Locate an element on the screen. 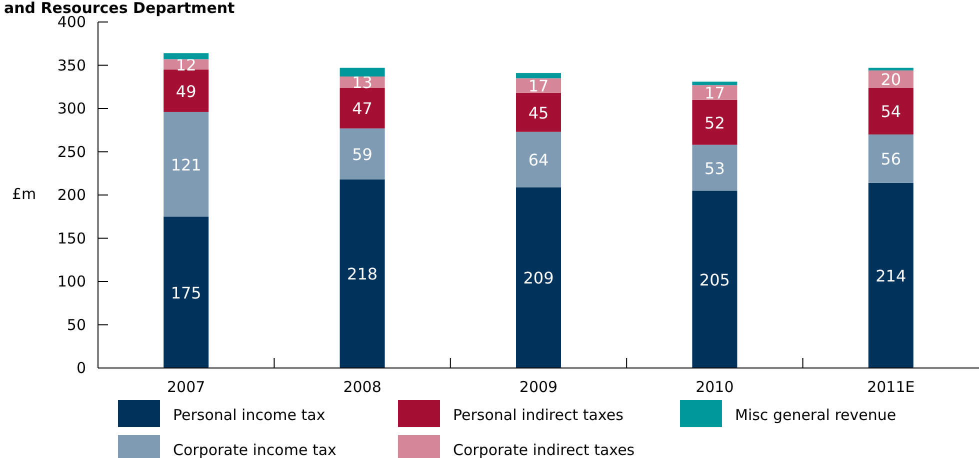 This screenshot has width=979, height=458. x-tick-label: 2009 is located at coordinates (538, 387).